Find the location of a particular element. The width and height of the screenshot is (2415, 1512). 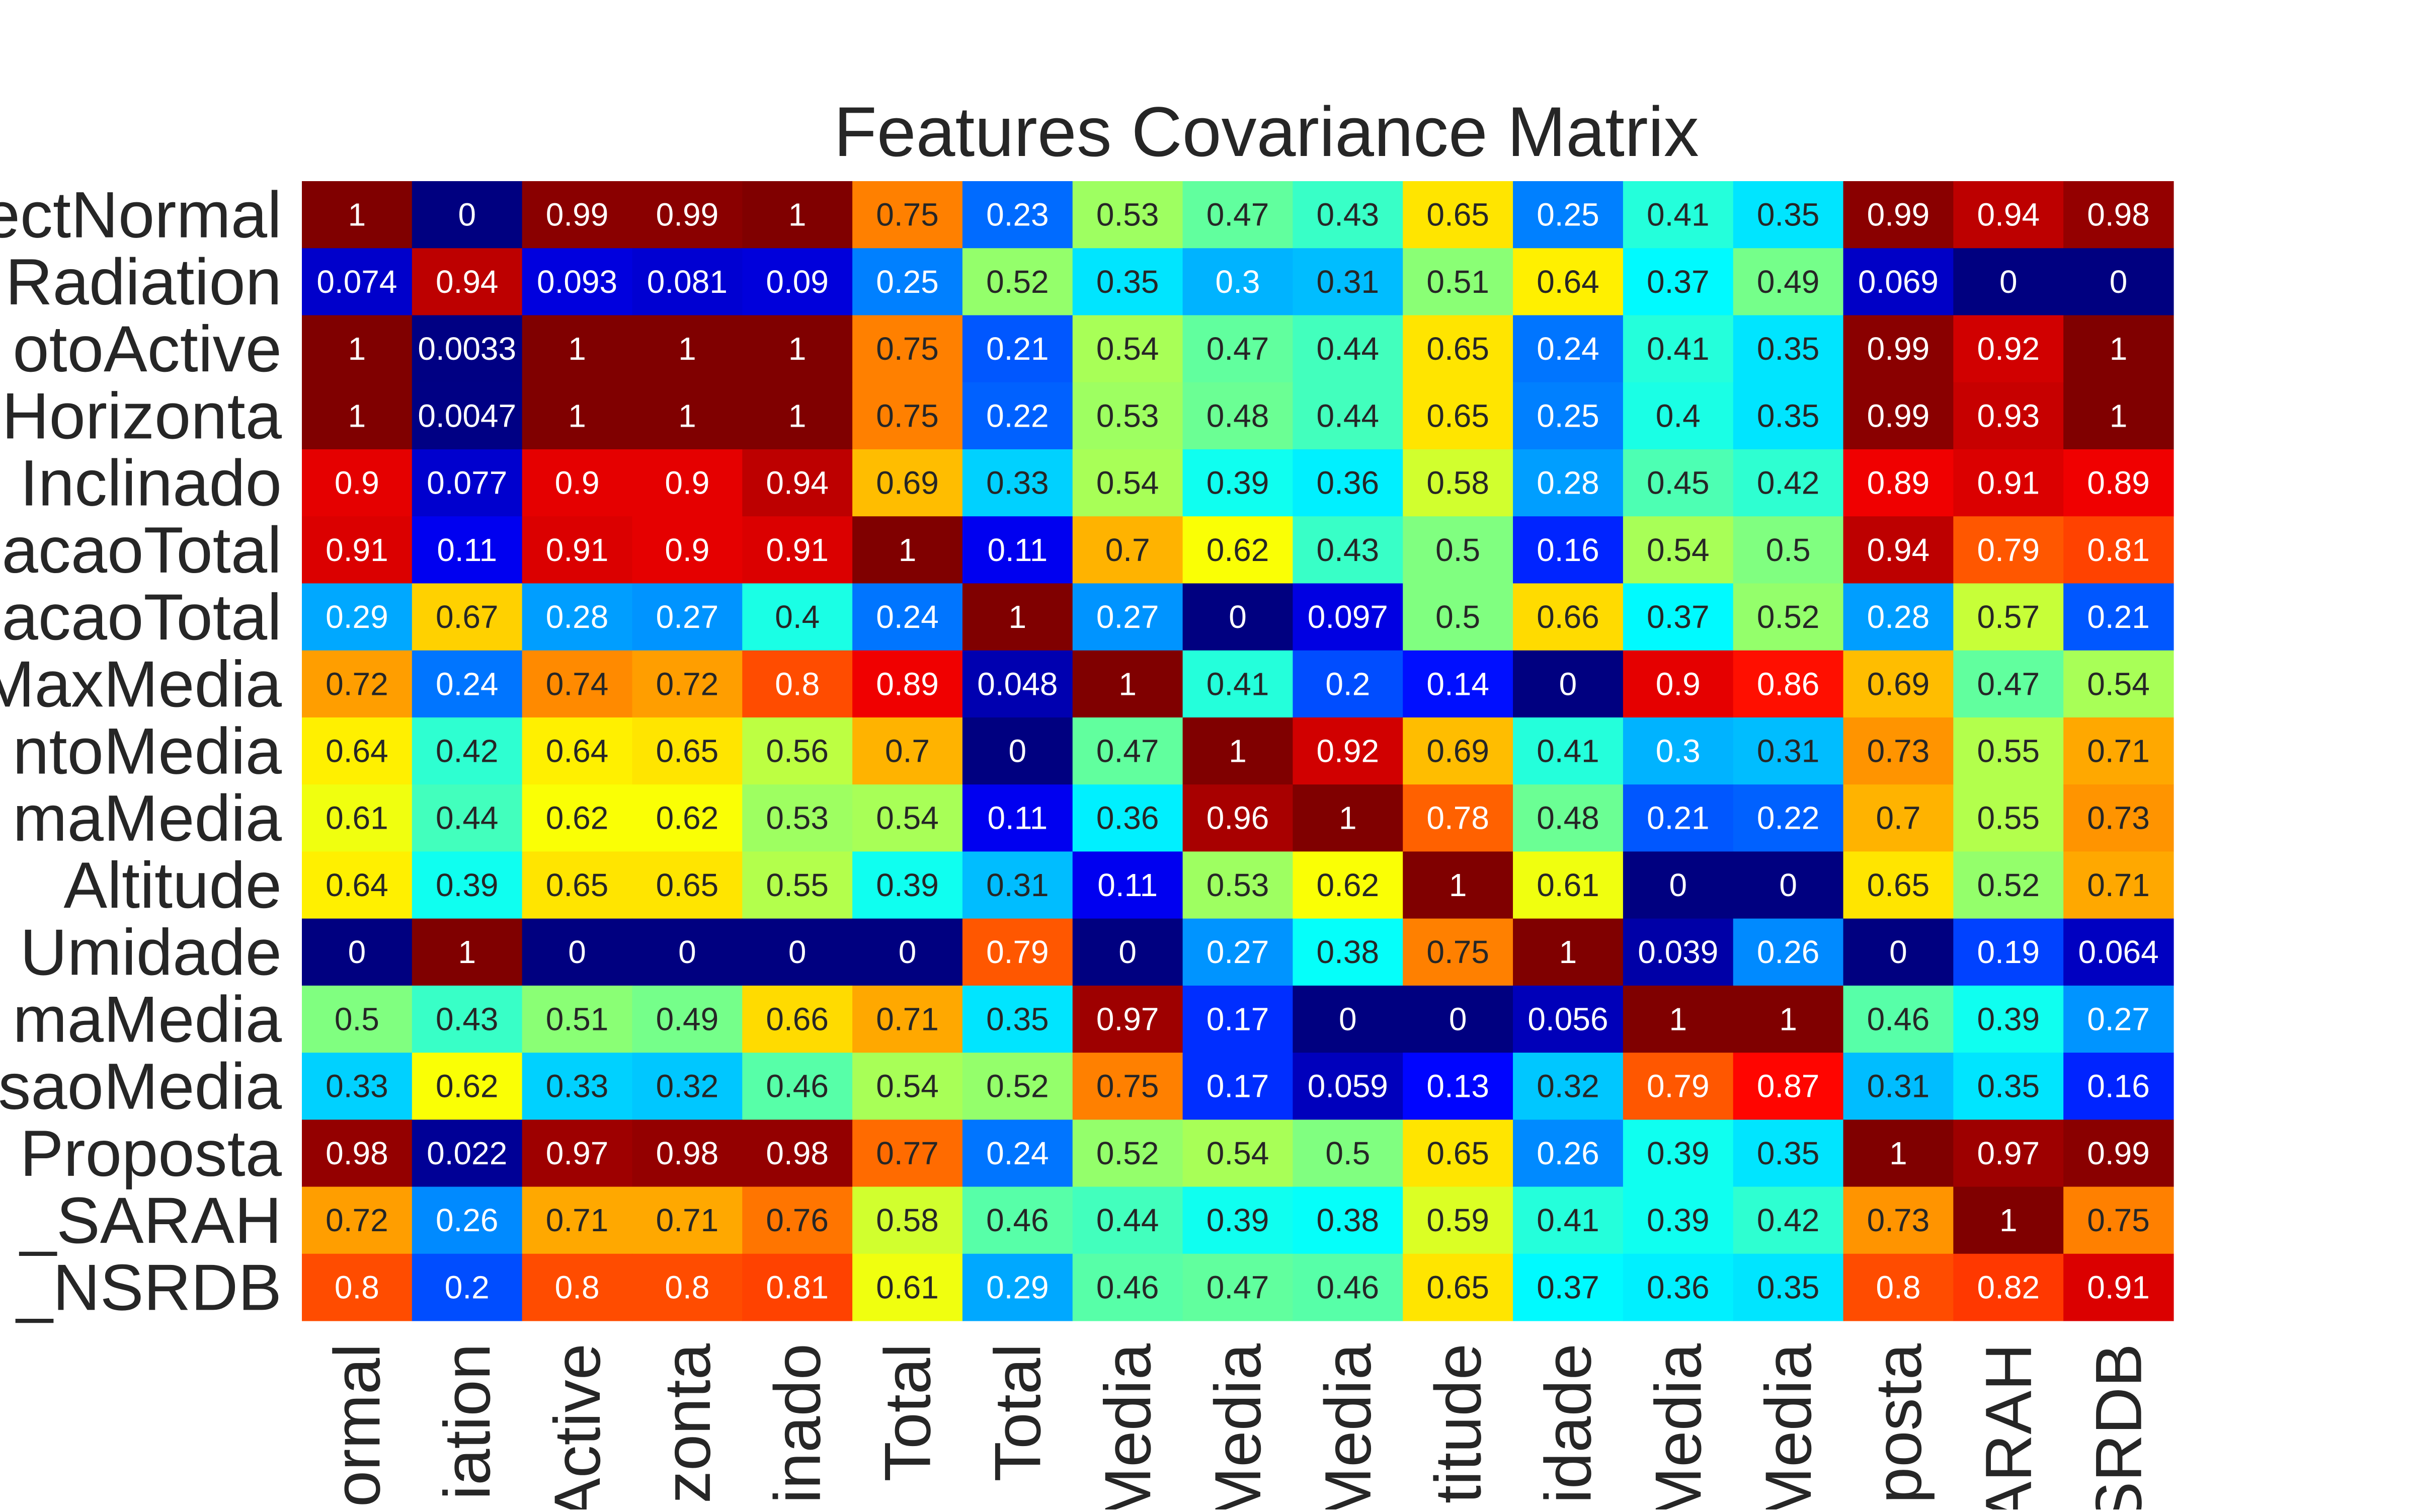

cell-value-label: 0.24 is located at coordinates (908, 617).